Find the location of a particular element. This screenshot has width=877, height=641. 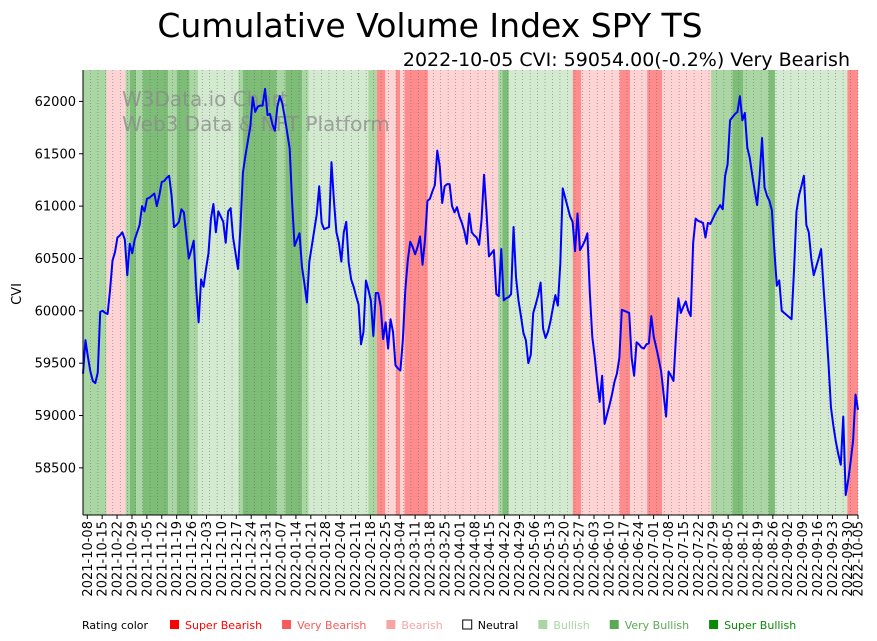

watermark-line-1: W3Data.io Chart is located at coordinates (205, 99).